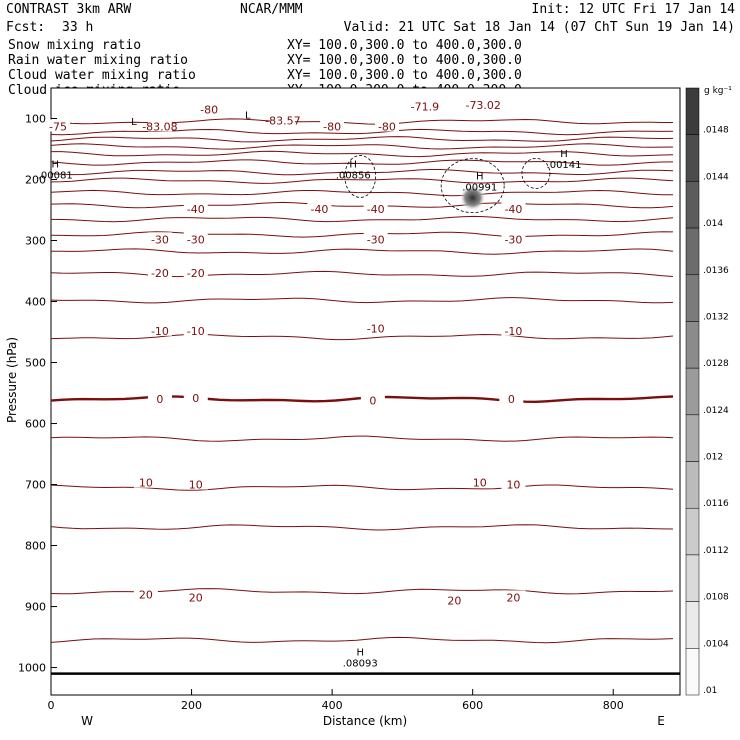 The height and width of the screenshot is (740, 740). I want to click on y-tick-label-1: 200, so click(35, 180).